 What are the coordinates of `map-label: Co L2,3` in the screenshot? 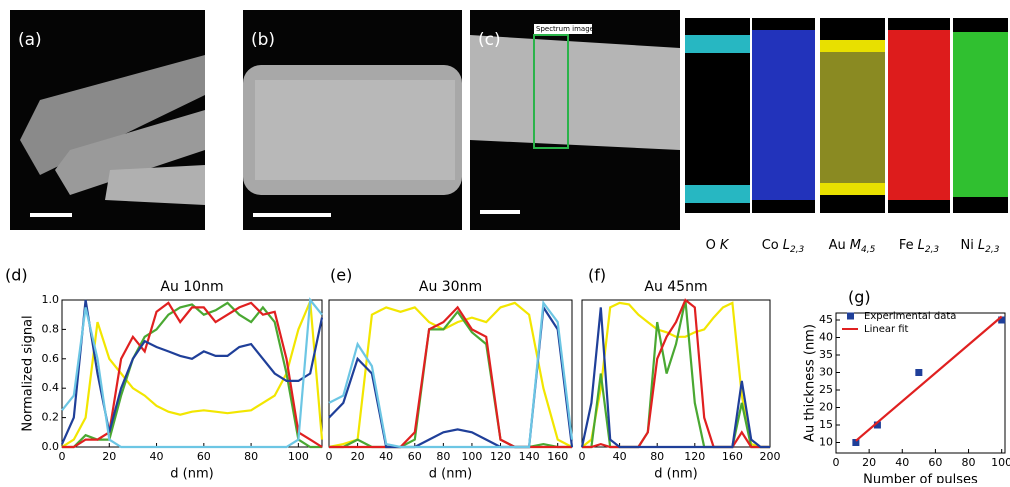 It's located at (783, 246).